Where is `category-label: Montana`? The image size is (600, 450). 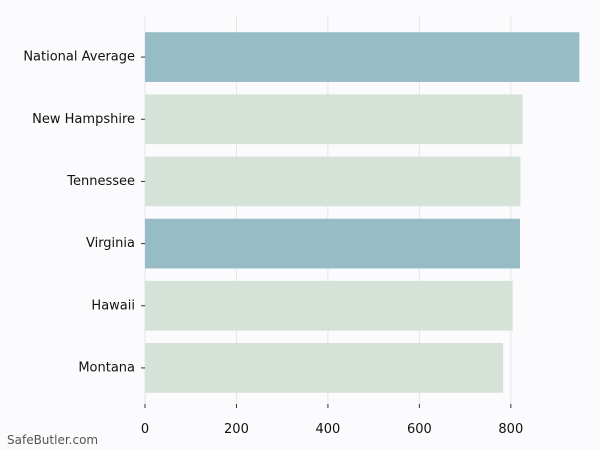
category-label: Montana is located at coordinates (106, 367).